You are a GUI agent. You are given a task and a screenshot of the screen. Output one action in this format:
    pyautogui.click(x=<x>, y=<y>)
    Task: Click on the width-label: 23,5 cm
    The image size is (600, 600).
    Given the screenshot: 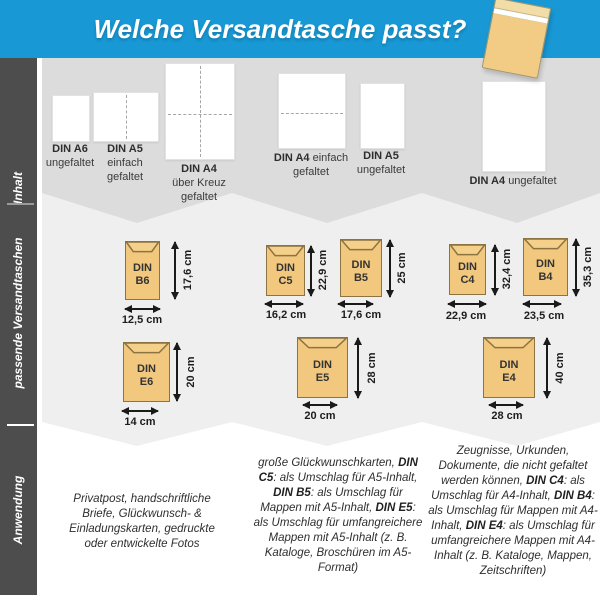 What is the action you would take?
    pyautogui.click(x=544, y=316)
    